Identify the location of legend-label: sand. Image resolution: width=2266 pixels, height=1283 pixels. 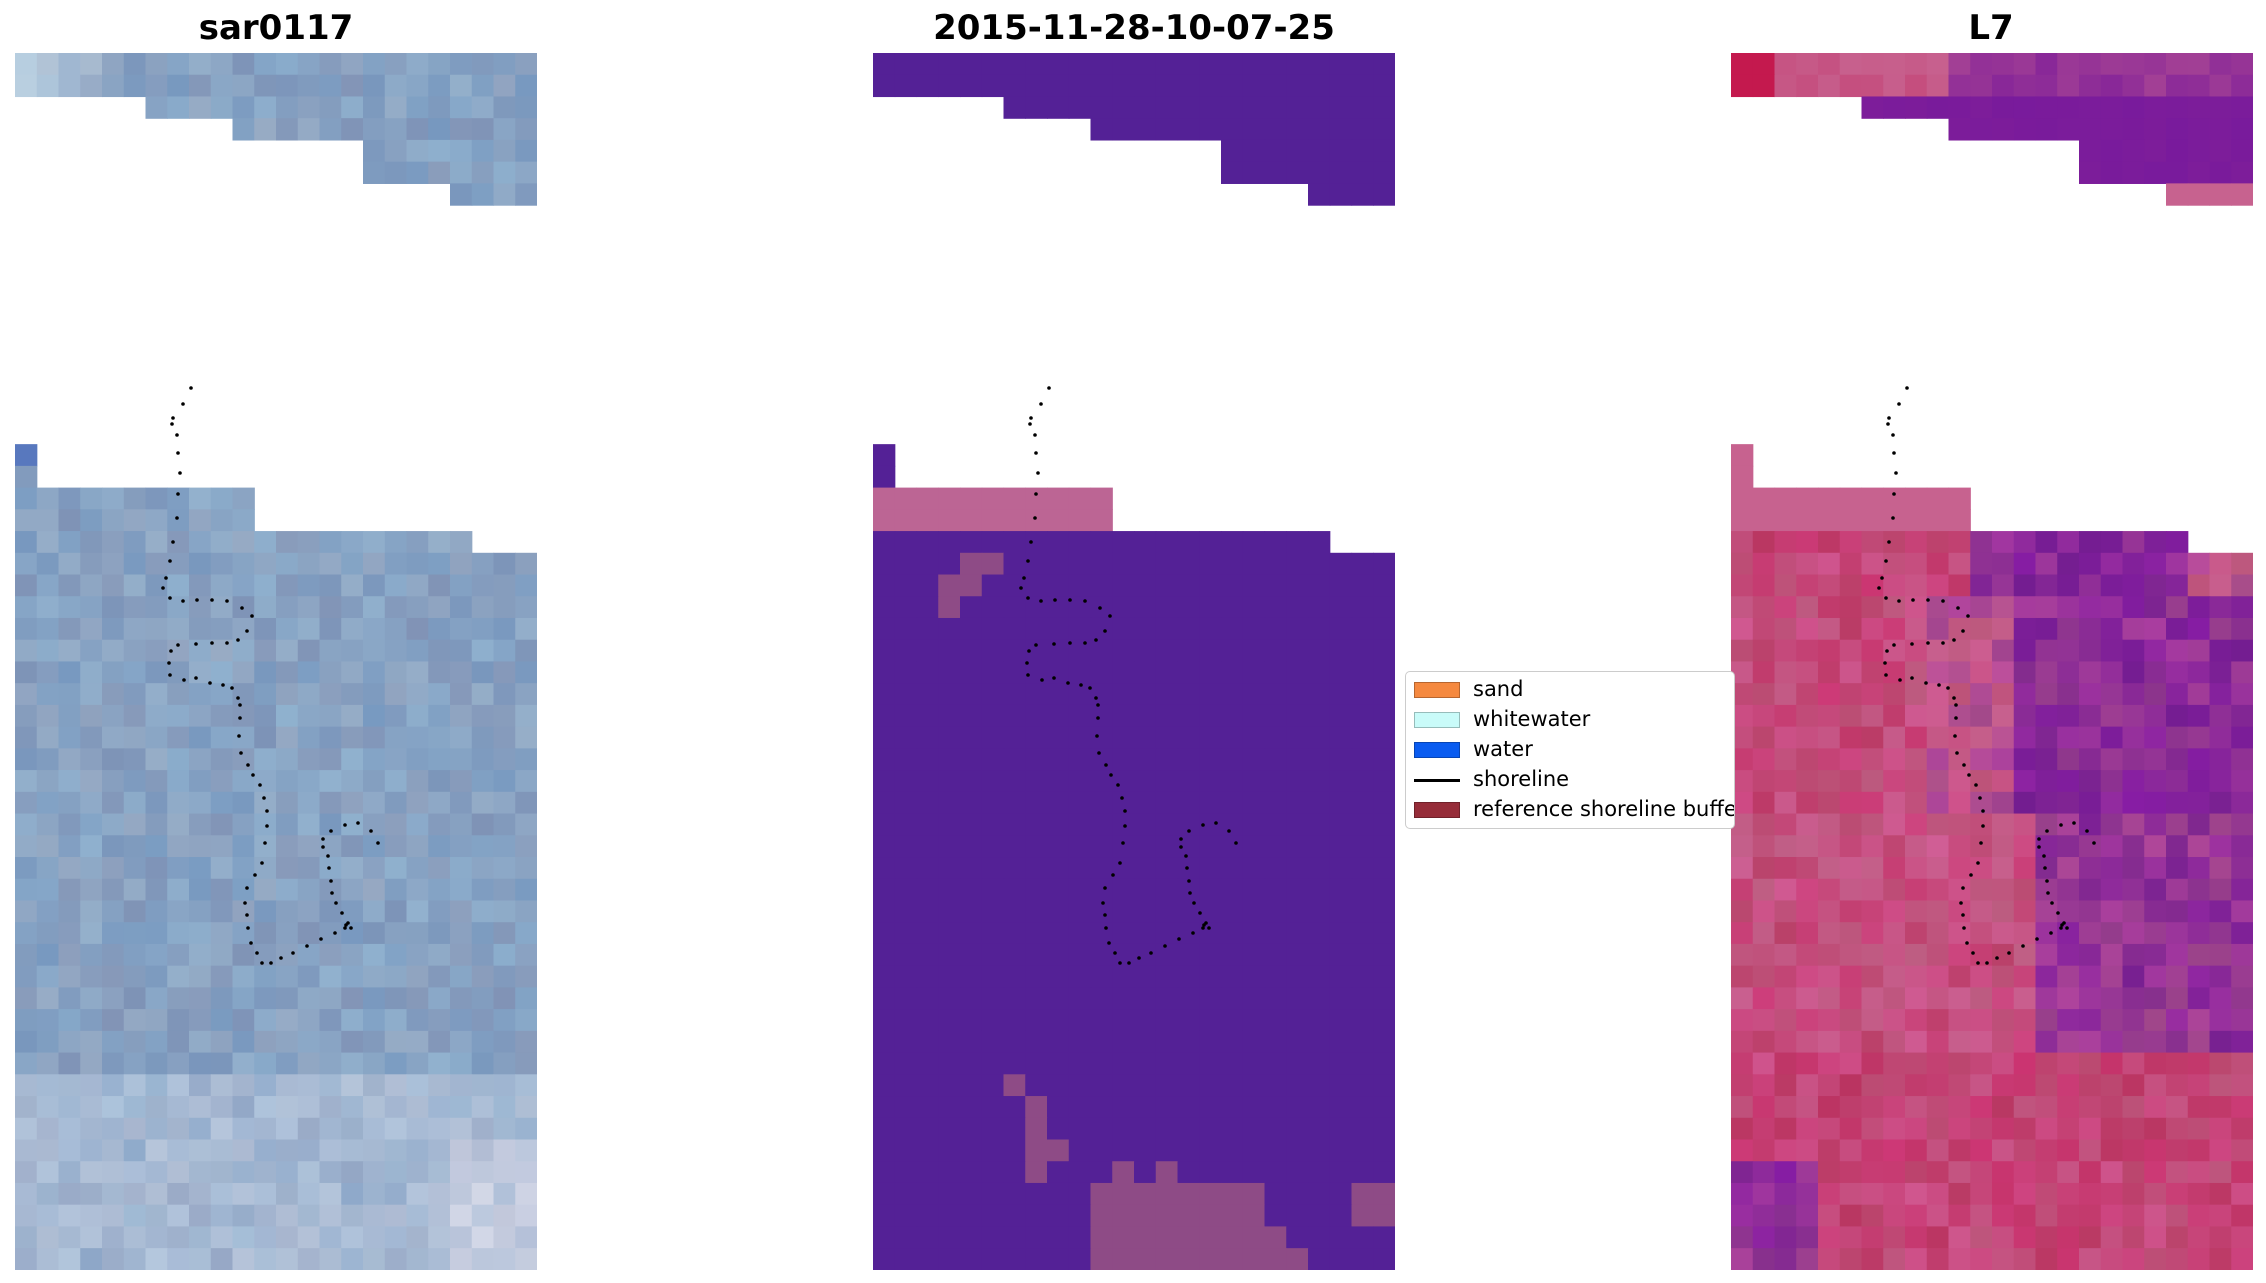
(1498, 689).